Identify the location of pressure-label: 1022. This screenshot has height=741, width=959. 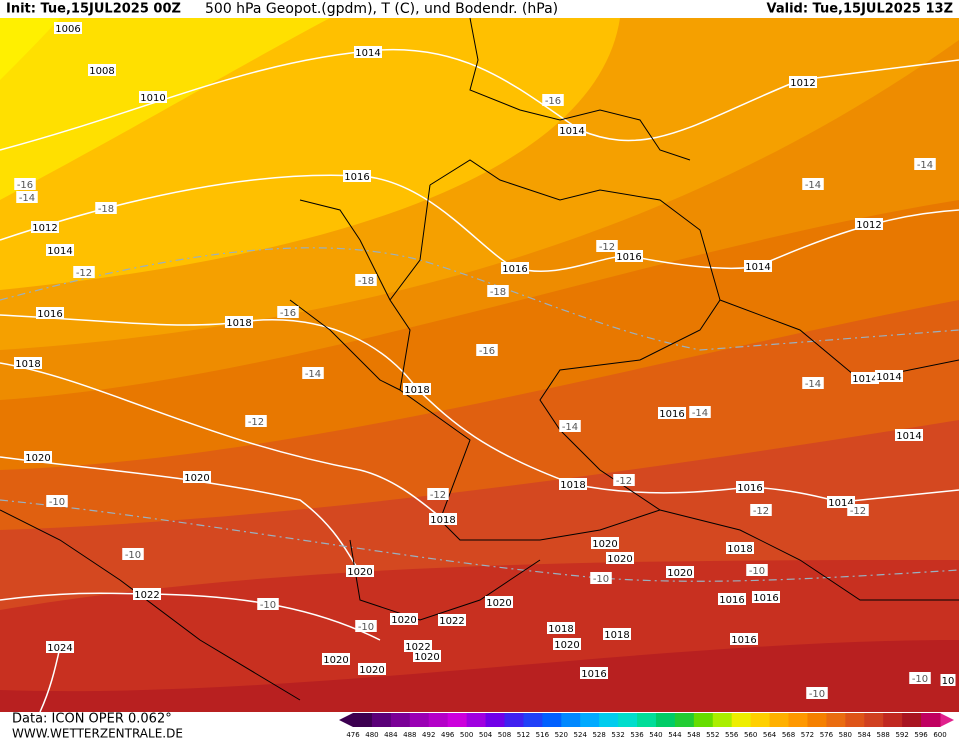
(451, 621).